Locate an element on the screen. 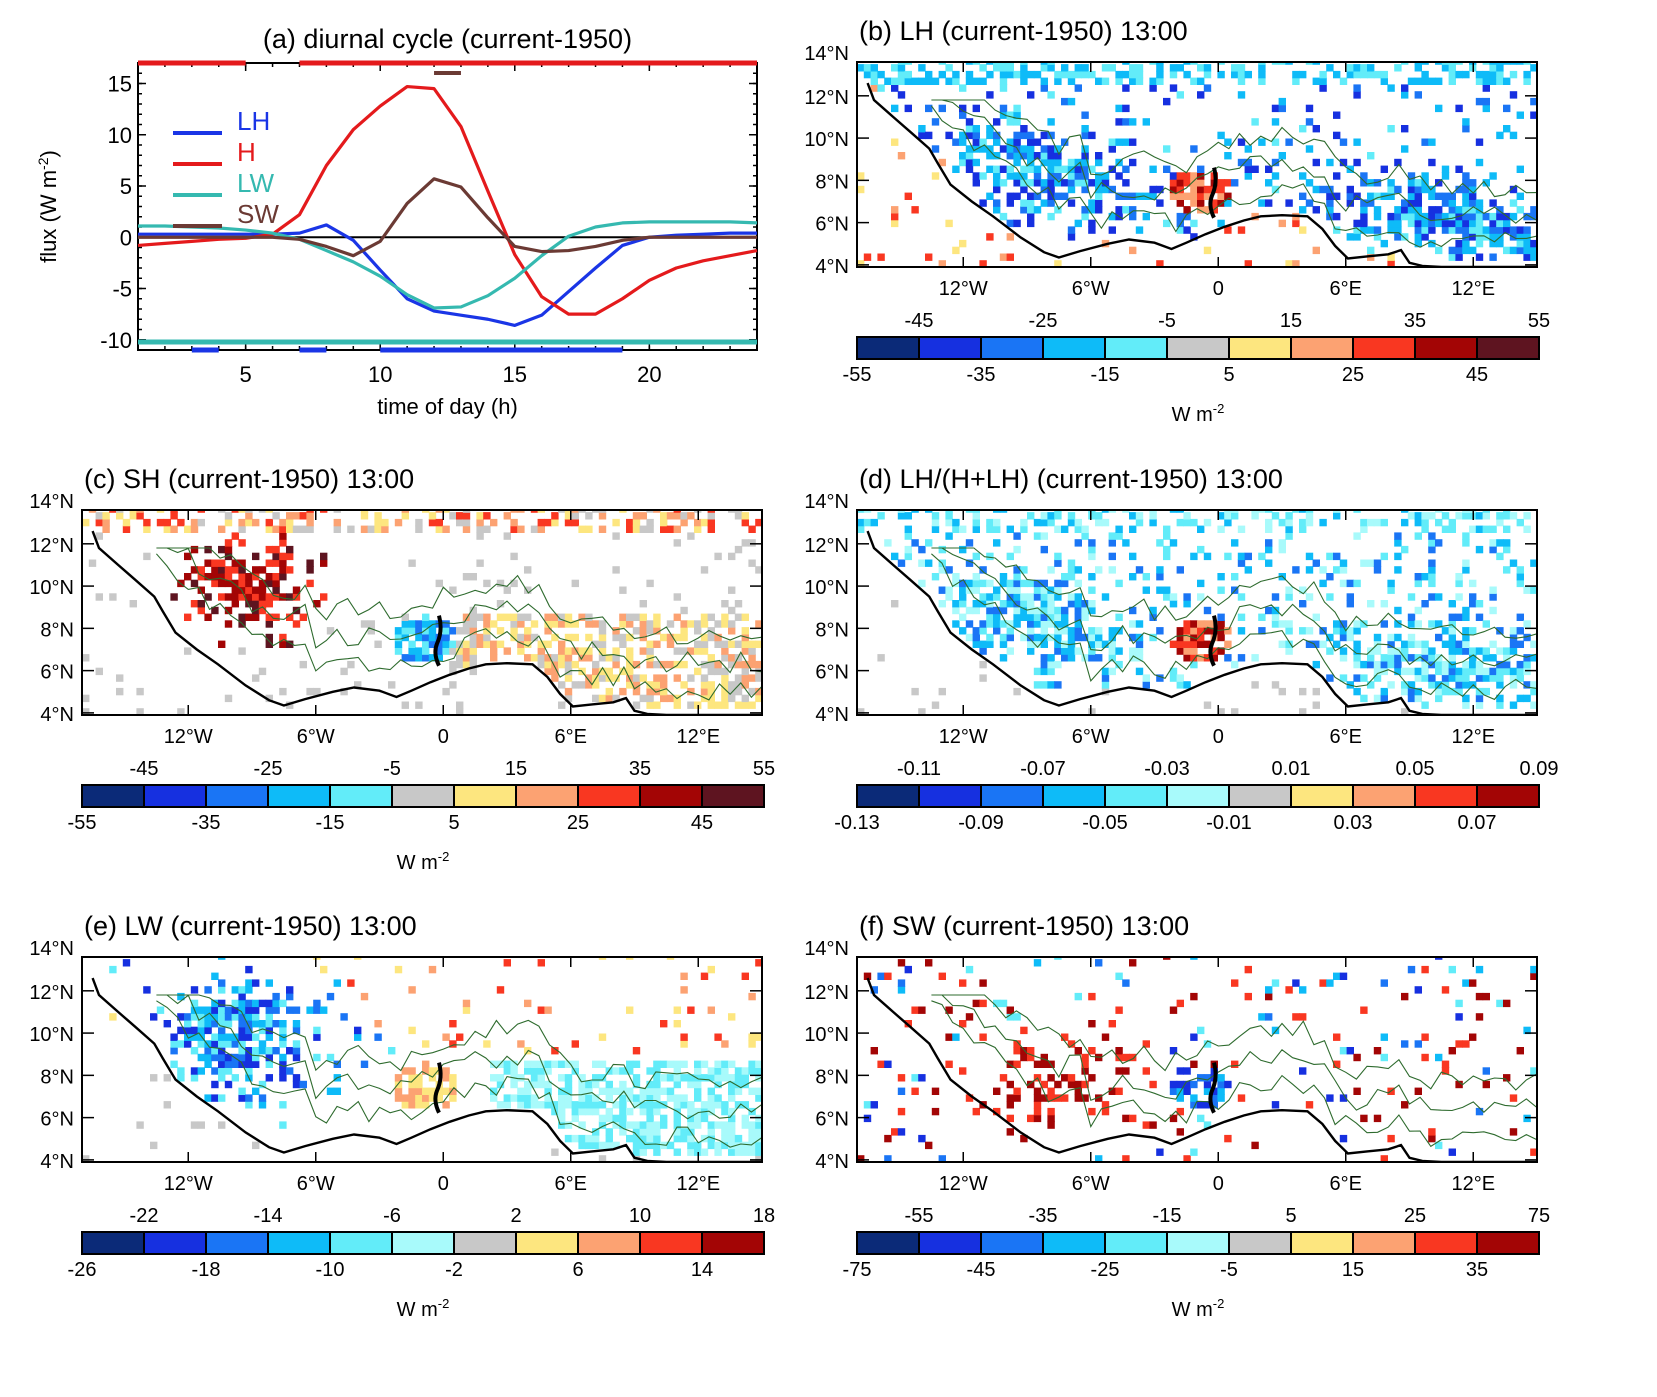 Image resolution: width=1657 pixels, height=1397 pixels. colorbar: -55 -35 -15 5 25 75-75 -45 -25 -5 15 35W m-2 is located at coordinates (1197, 1263).